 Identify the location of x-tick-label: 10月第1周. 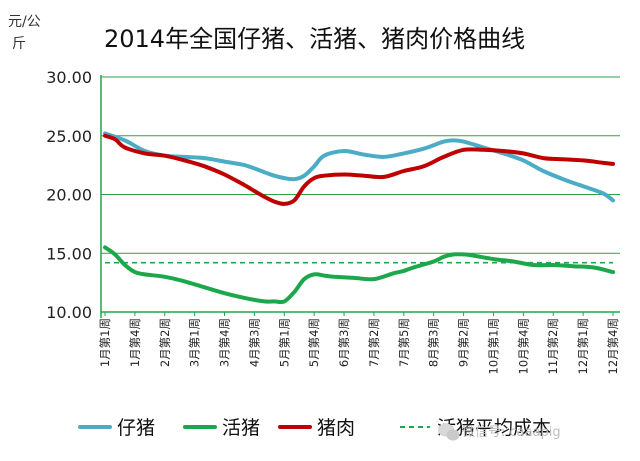
(493, 346).